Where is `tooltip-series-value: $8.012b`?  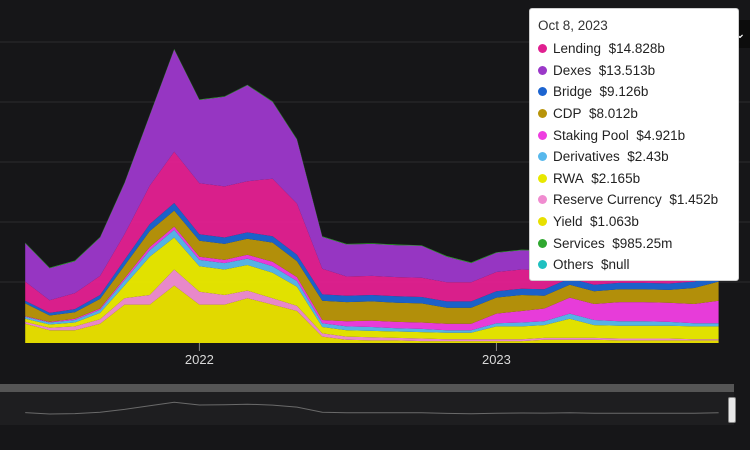
tooltip-series-value: $8.012b is located at coordinates (613, 114).